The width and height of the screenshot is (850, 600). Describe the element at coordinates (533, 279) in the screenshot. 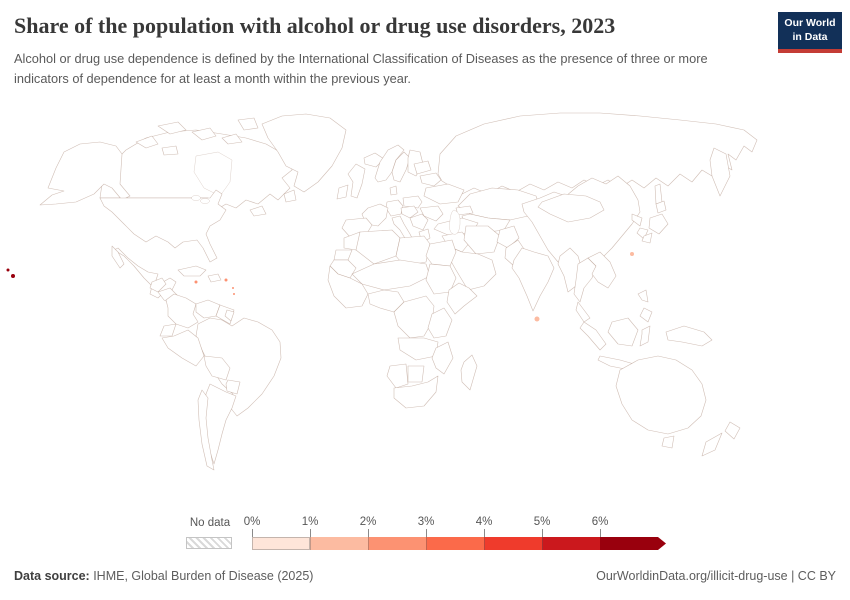

I see `country-india` at that location.